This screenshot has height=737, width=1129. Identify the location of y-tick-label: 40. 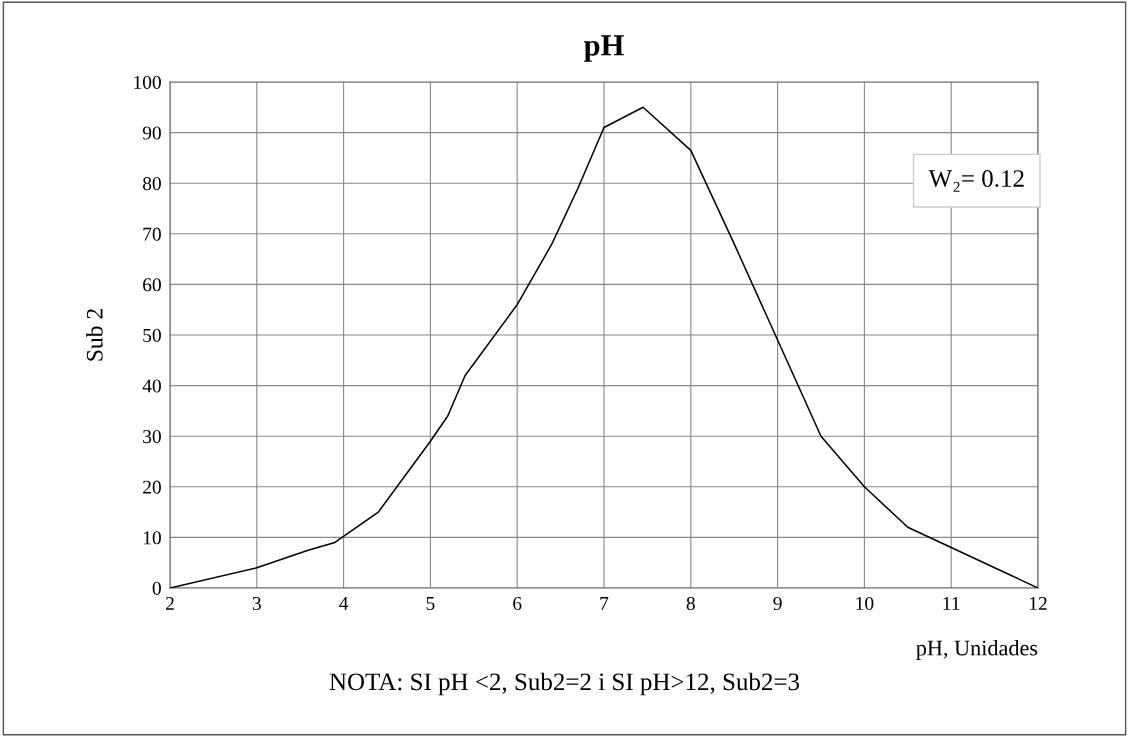
(151, 386).